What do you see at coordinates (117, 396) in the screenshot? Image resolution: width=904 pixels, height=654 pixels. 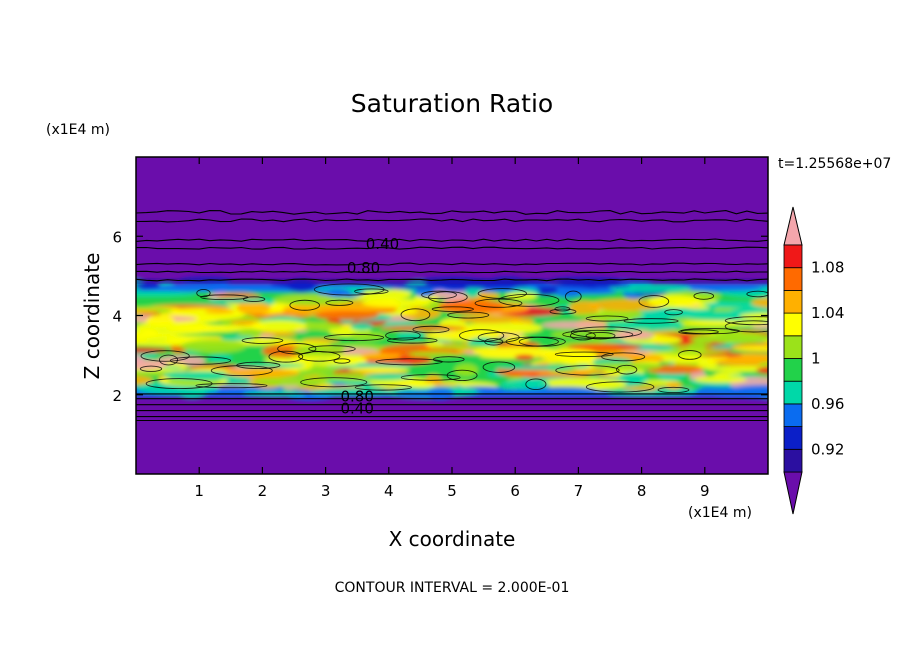 I see `y-tick-label: 2` at bounding box center [117, 396].